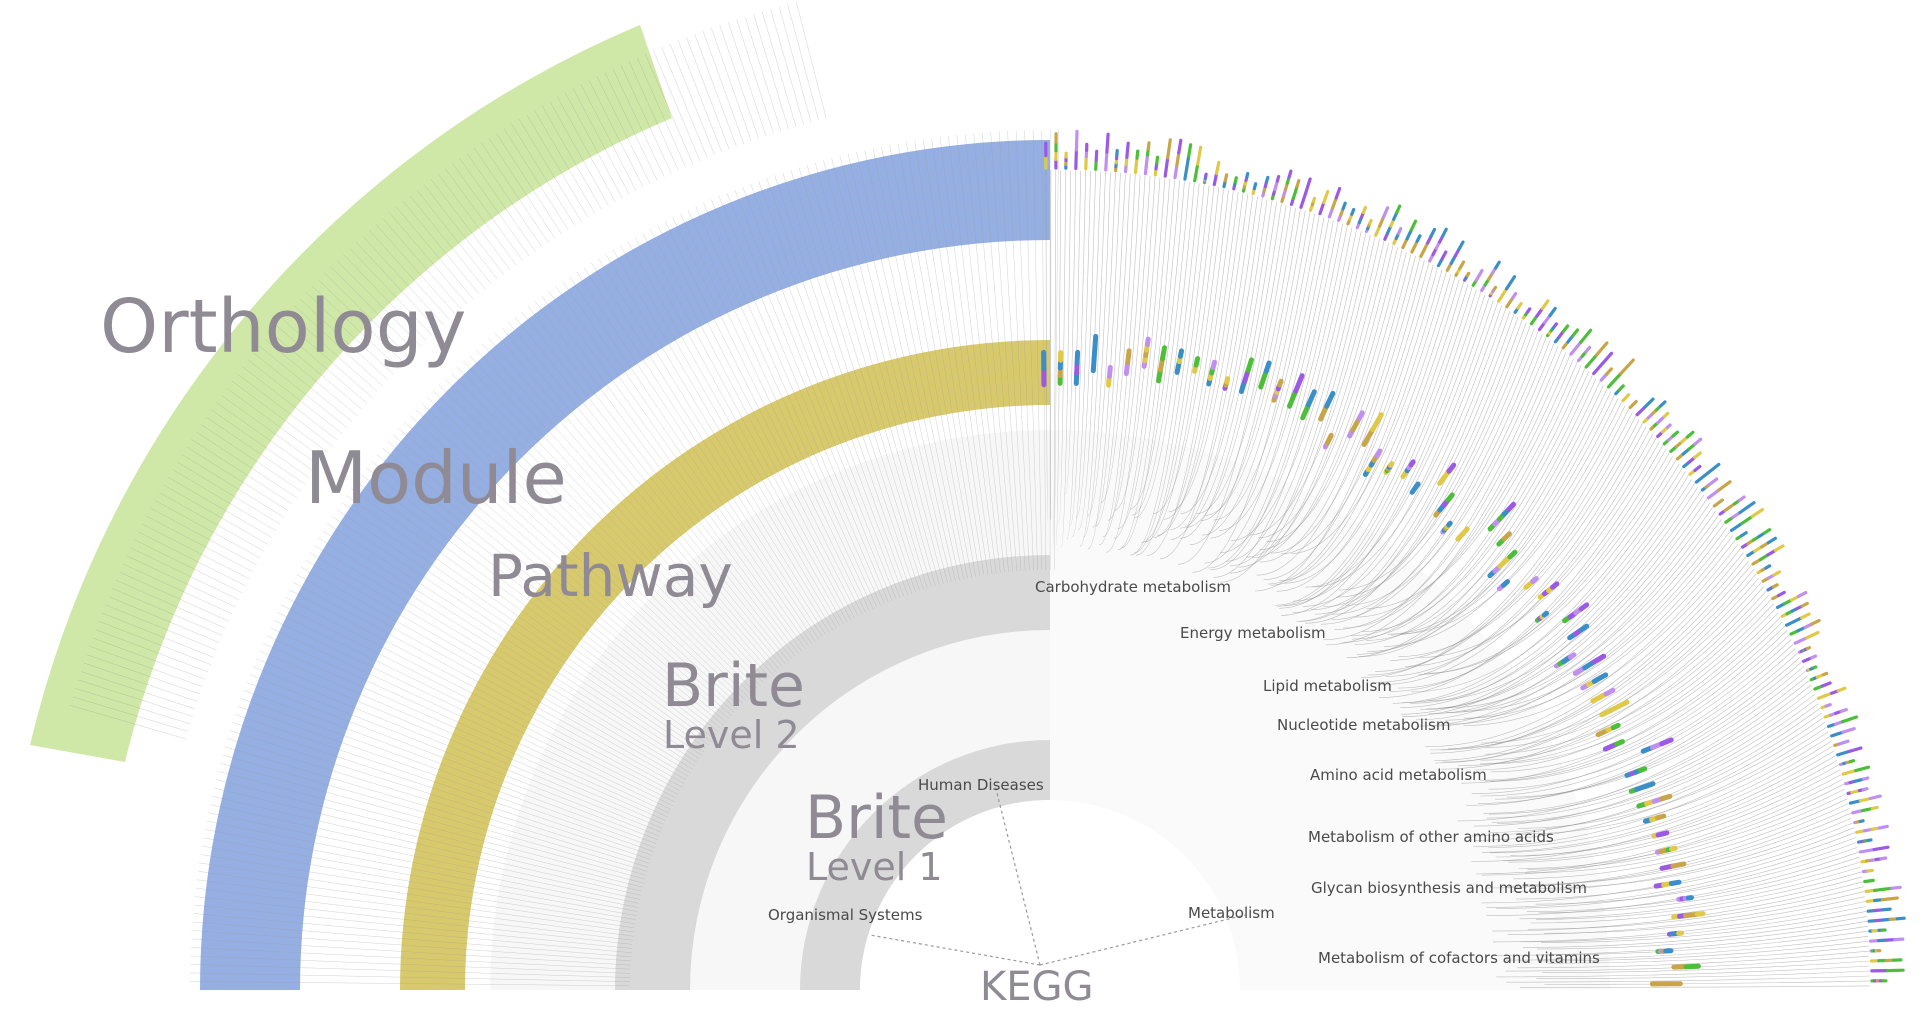 The image size is (1920, 1024). Describe the element at coordinates (1364, 725) in the screenshot. I see `subcategory-label: Nucleotide metabolism` at that location.